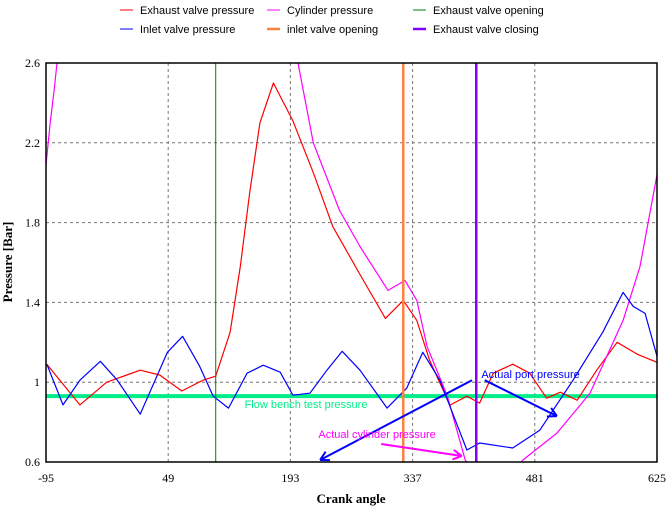 The width and height of the screenshot is (671, 509). What do you see at coordinates (330, 11) in the screenshot?
I see `legend-label: Cylinder pressure` at bounding box center [330, 11].